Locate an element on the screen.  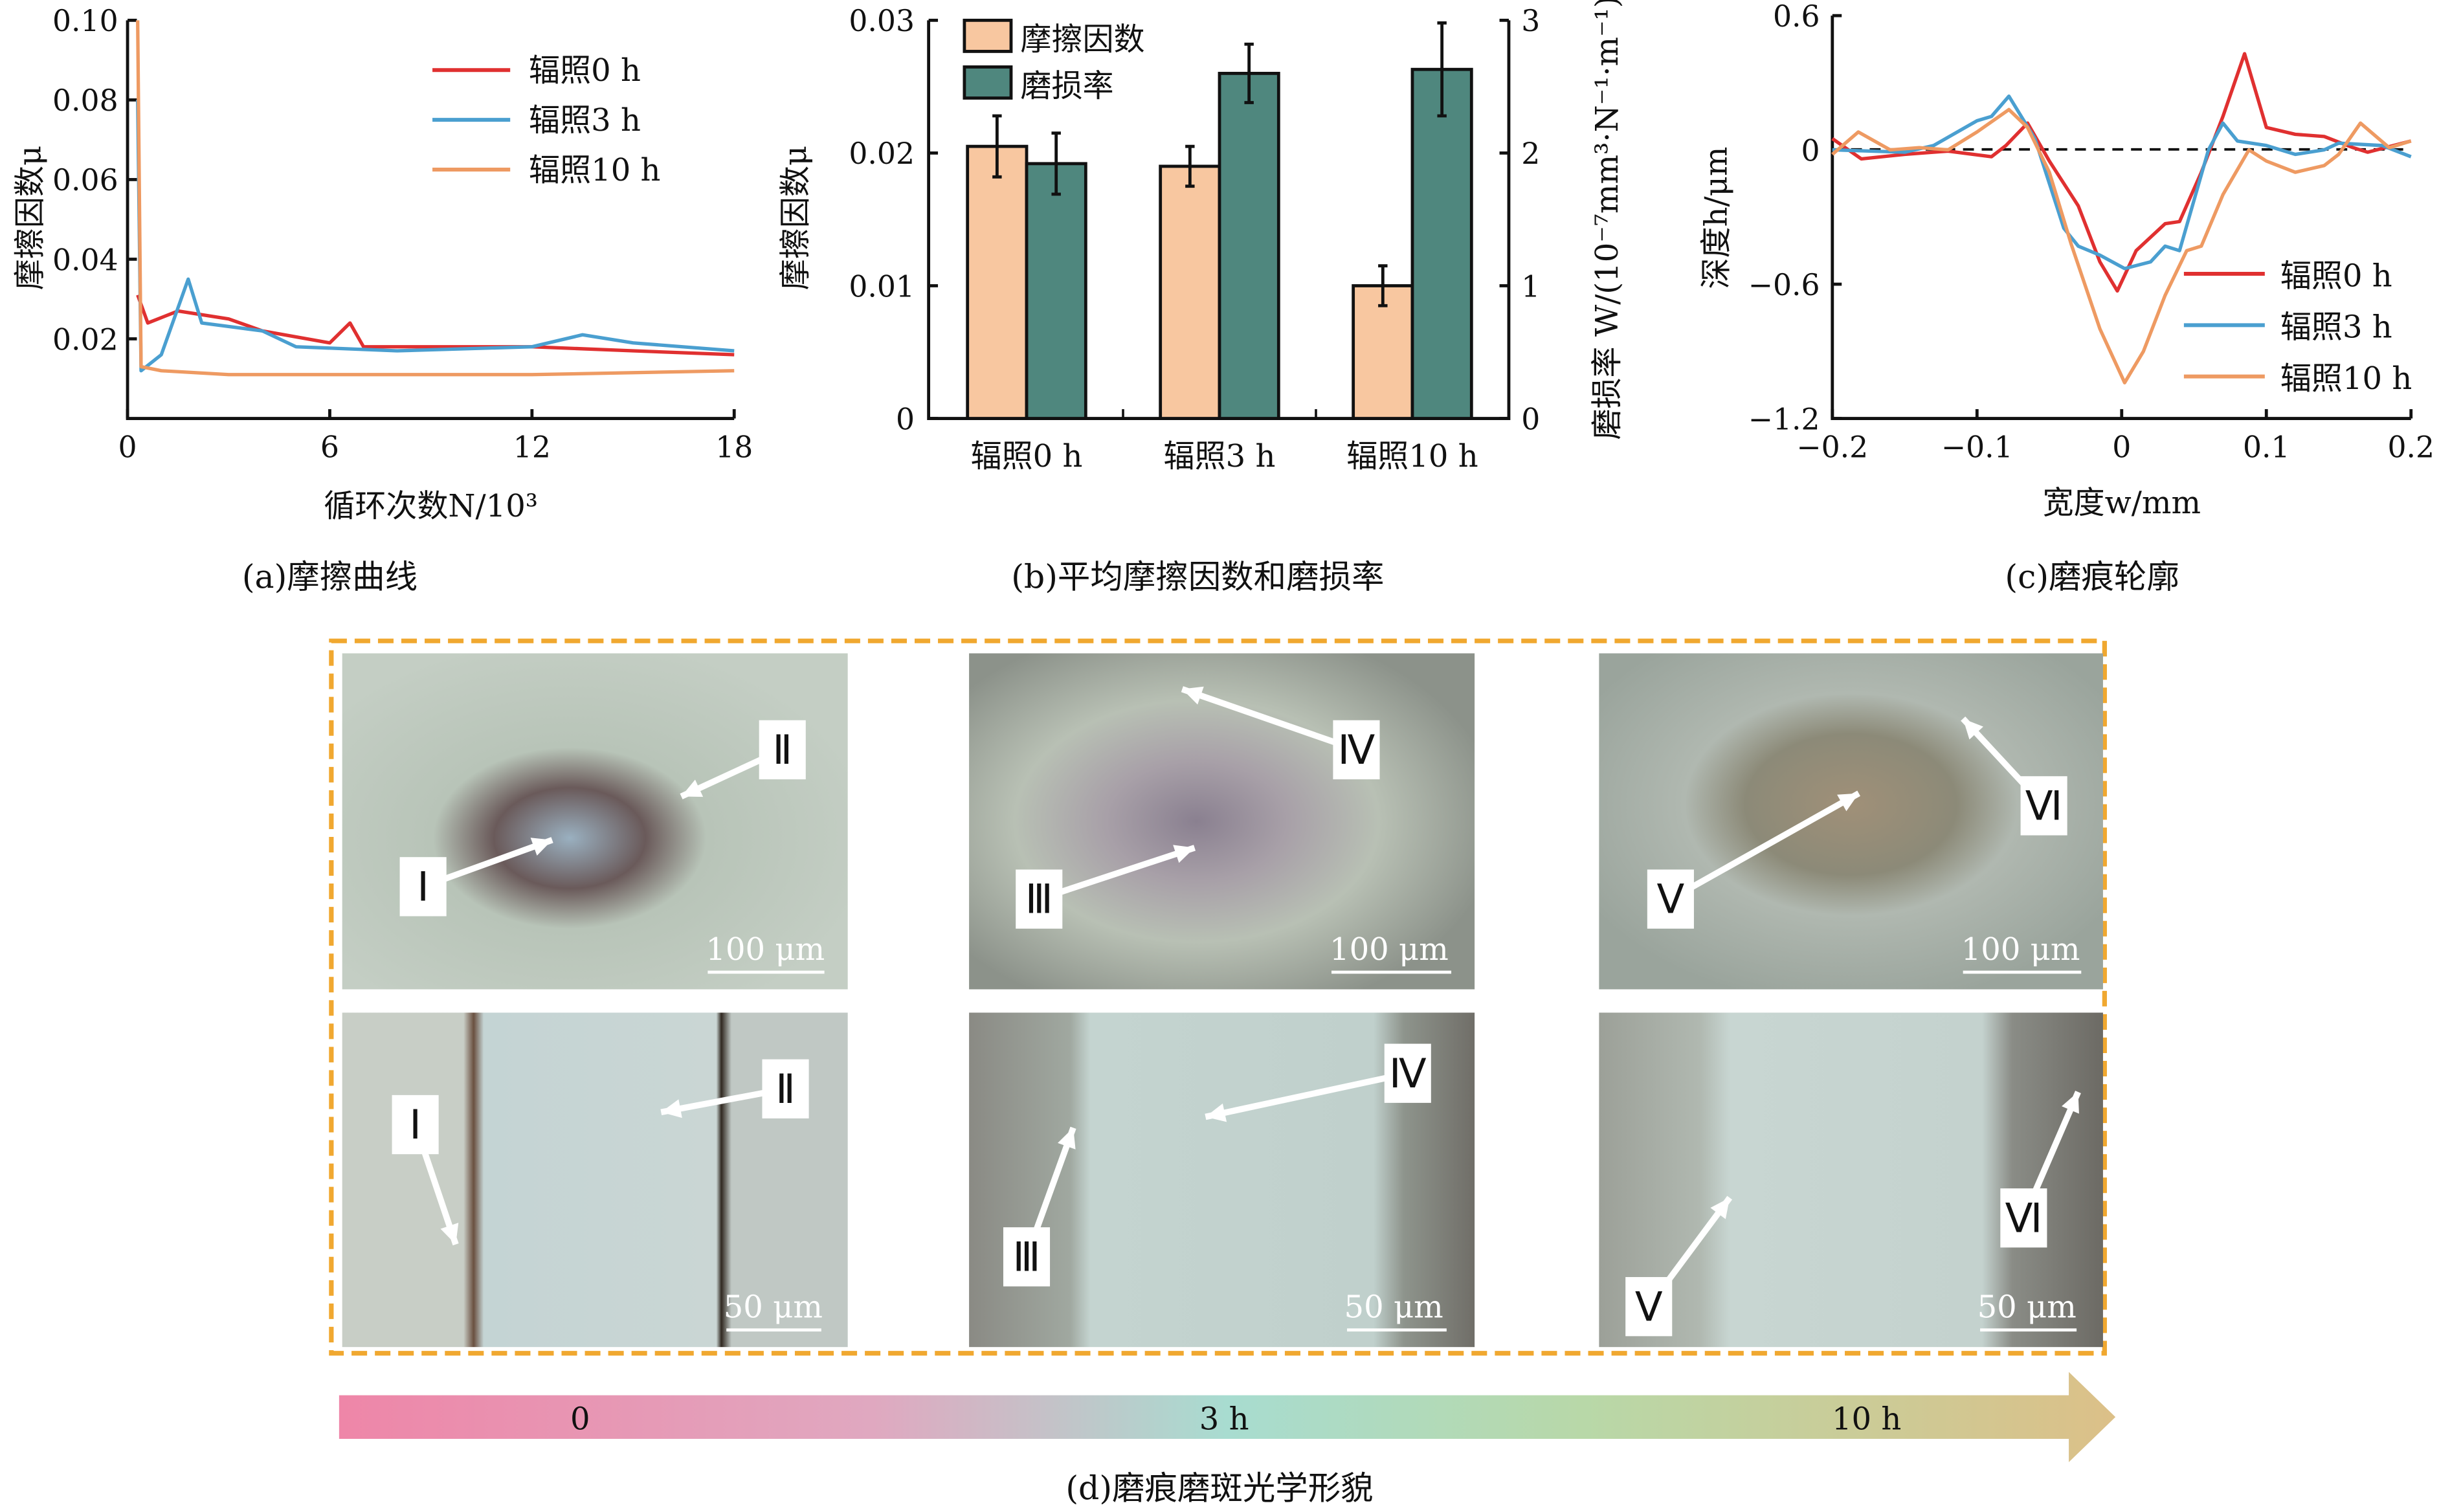
y2-tick-label: 2 is located at coordinates (1530, 154).